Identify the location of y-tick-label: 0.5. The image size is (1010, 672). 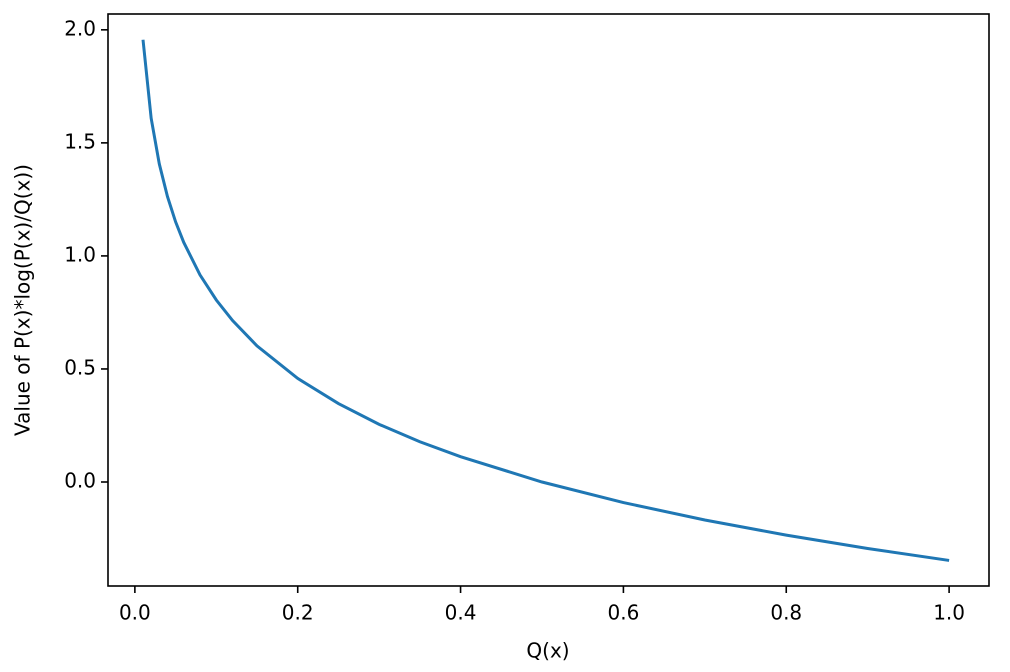
(80, 367).